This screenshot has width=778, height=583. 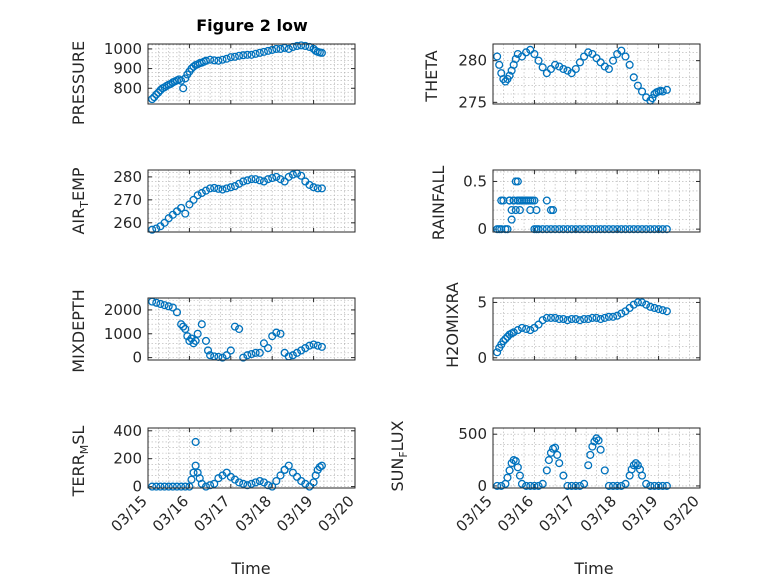 What do you see at coordinates (80, 462) in the screenshot?
I see `ylabel-terr-msl: TERRMSL` at bounding box center [80, 462].